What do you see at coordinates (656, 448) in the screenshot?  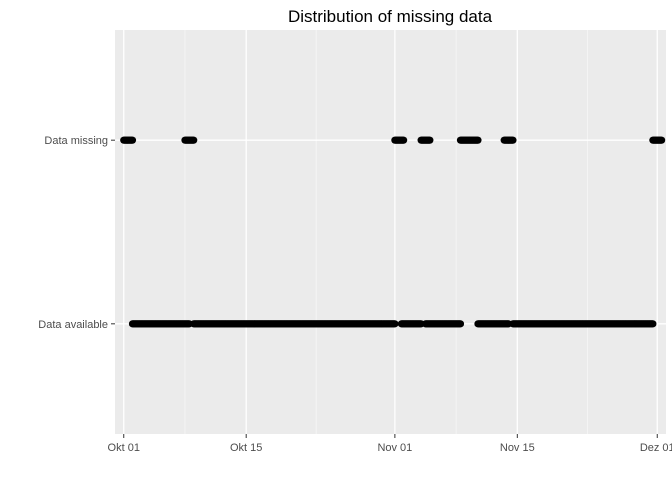 I see `x-tick-label-4: Dez 01` at bounding box center [656, 448].